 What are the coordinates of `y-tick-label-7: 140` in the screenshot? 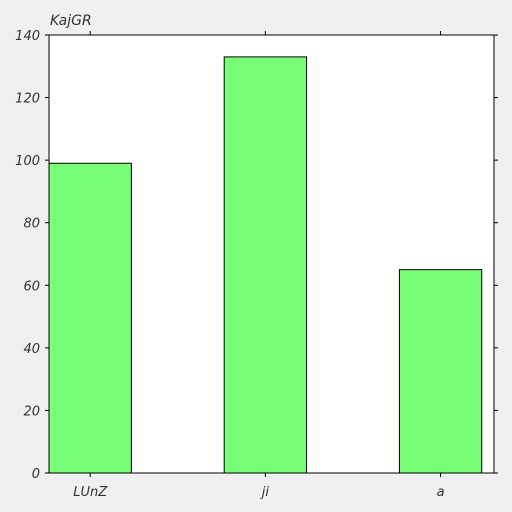 It's located at (27, 36).